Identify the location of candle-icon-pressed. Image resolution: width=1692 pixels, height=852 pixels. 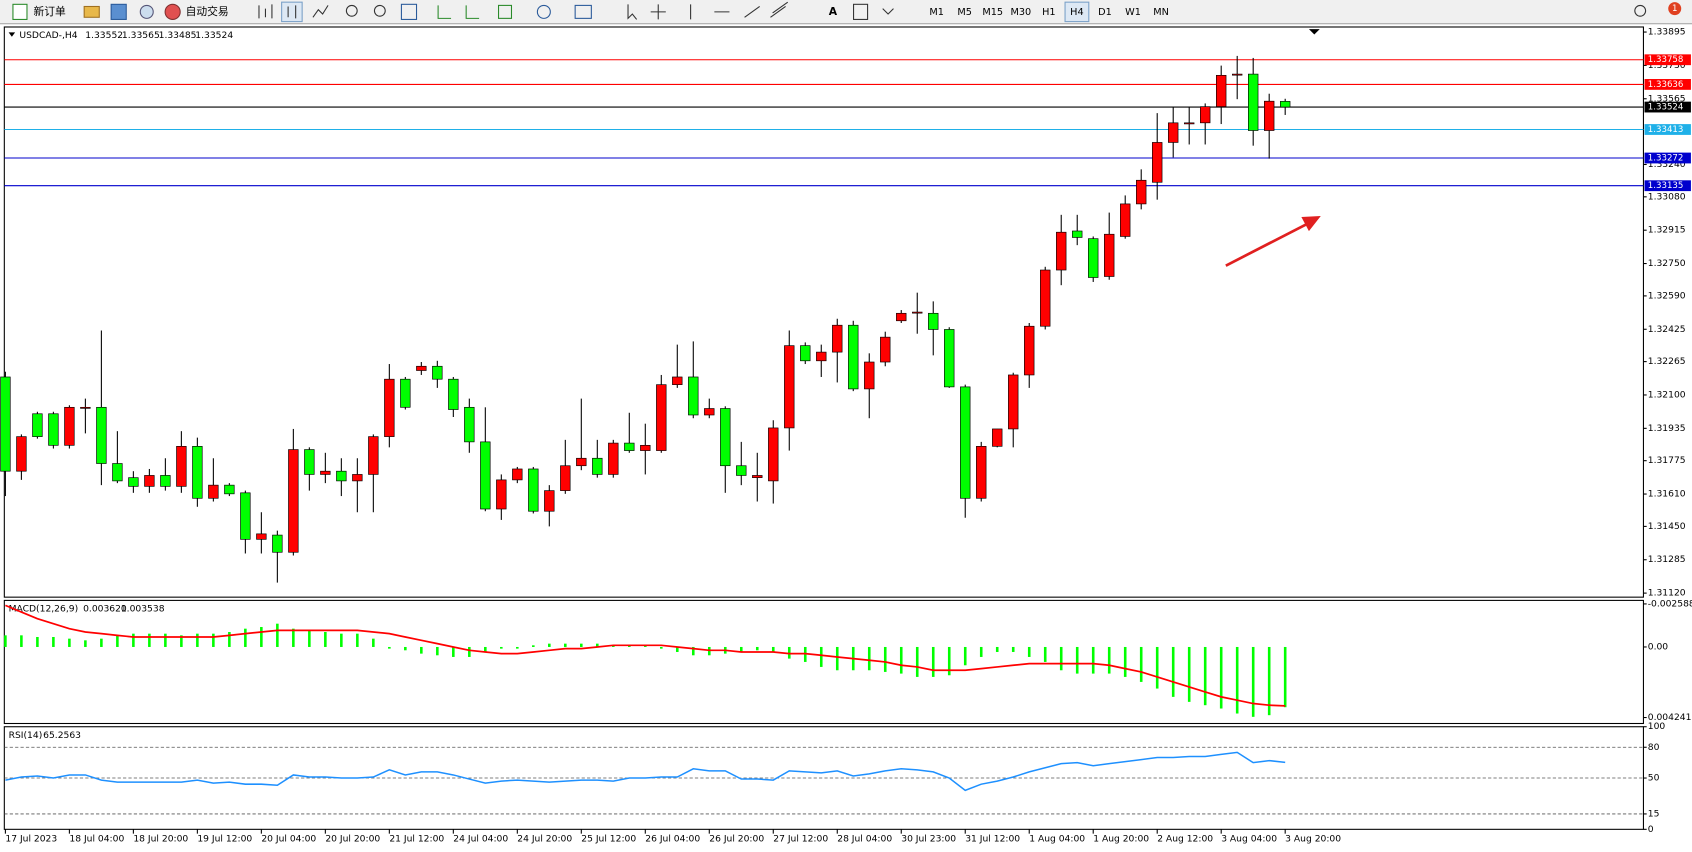
(292, 12).